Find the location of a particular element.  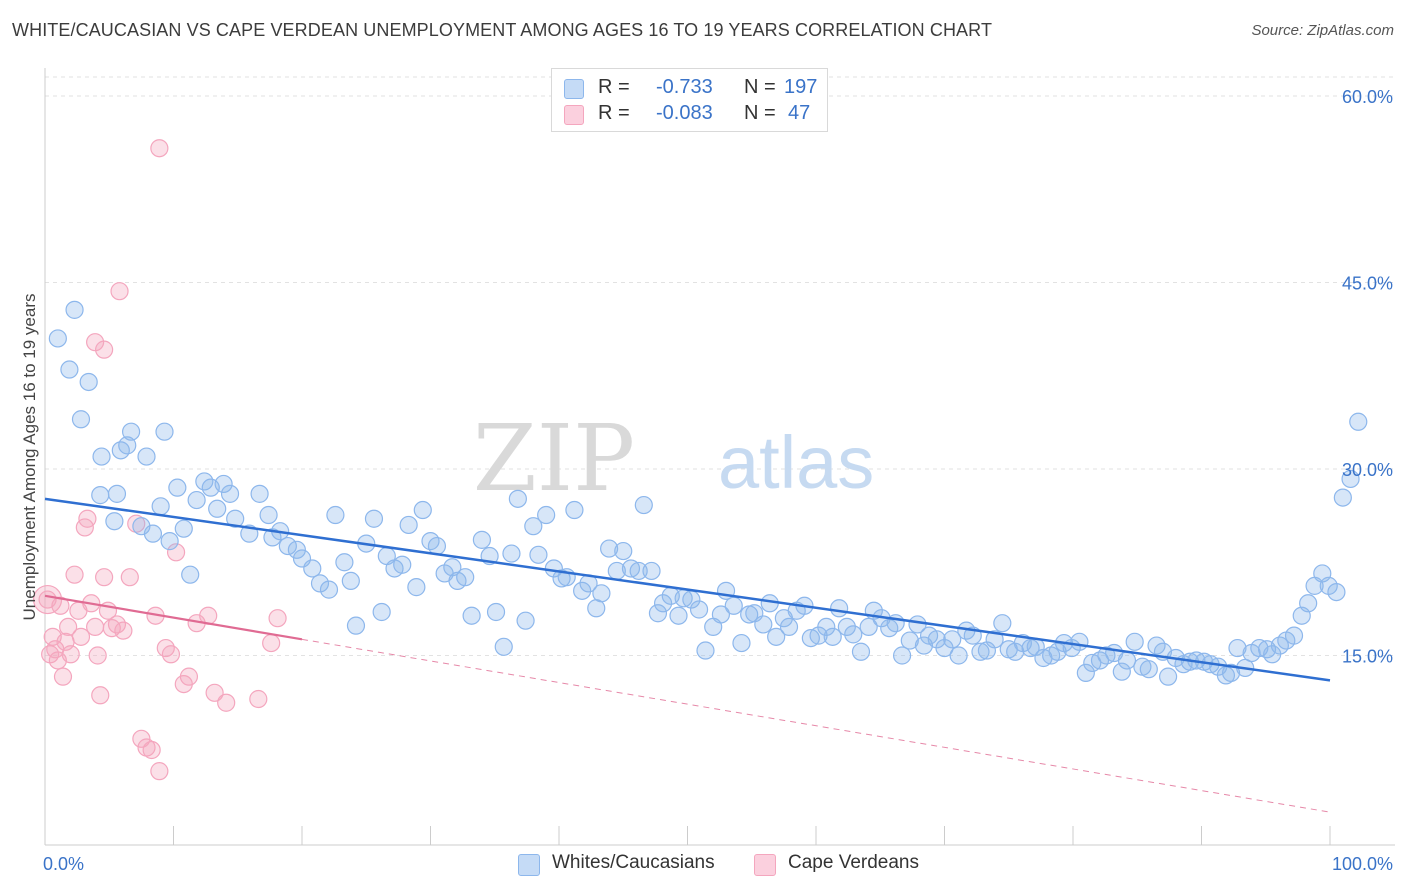

legend-swatch-pink is located at coordinates (574, 115).